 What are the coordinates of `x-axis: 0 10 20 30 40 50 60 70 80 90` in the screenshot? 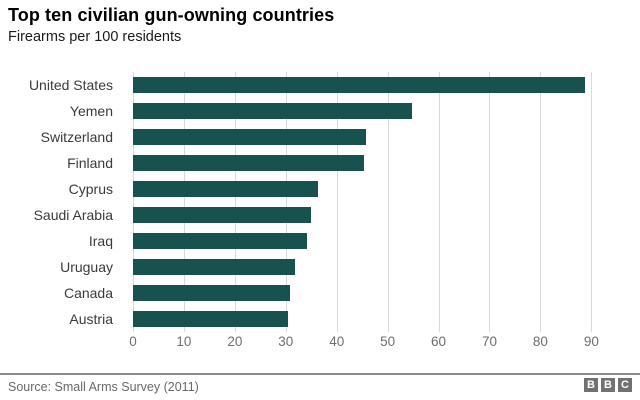 It's located at (378, 343).